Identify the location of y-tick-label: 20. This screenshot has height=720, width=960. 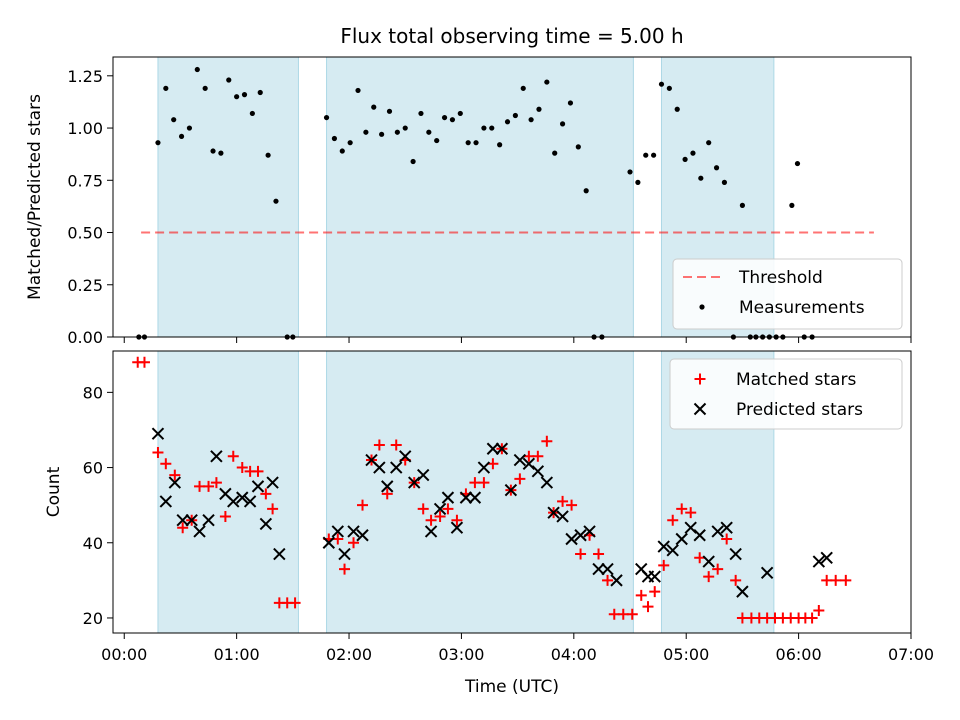
(93, 618).